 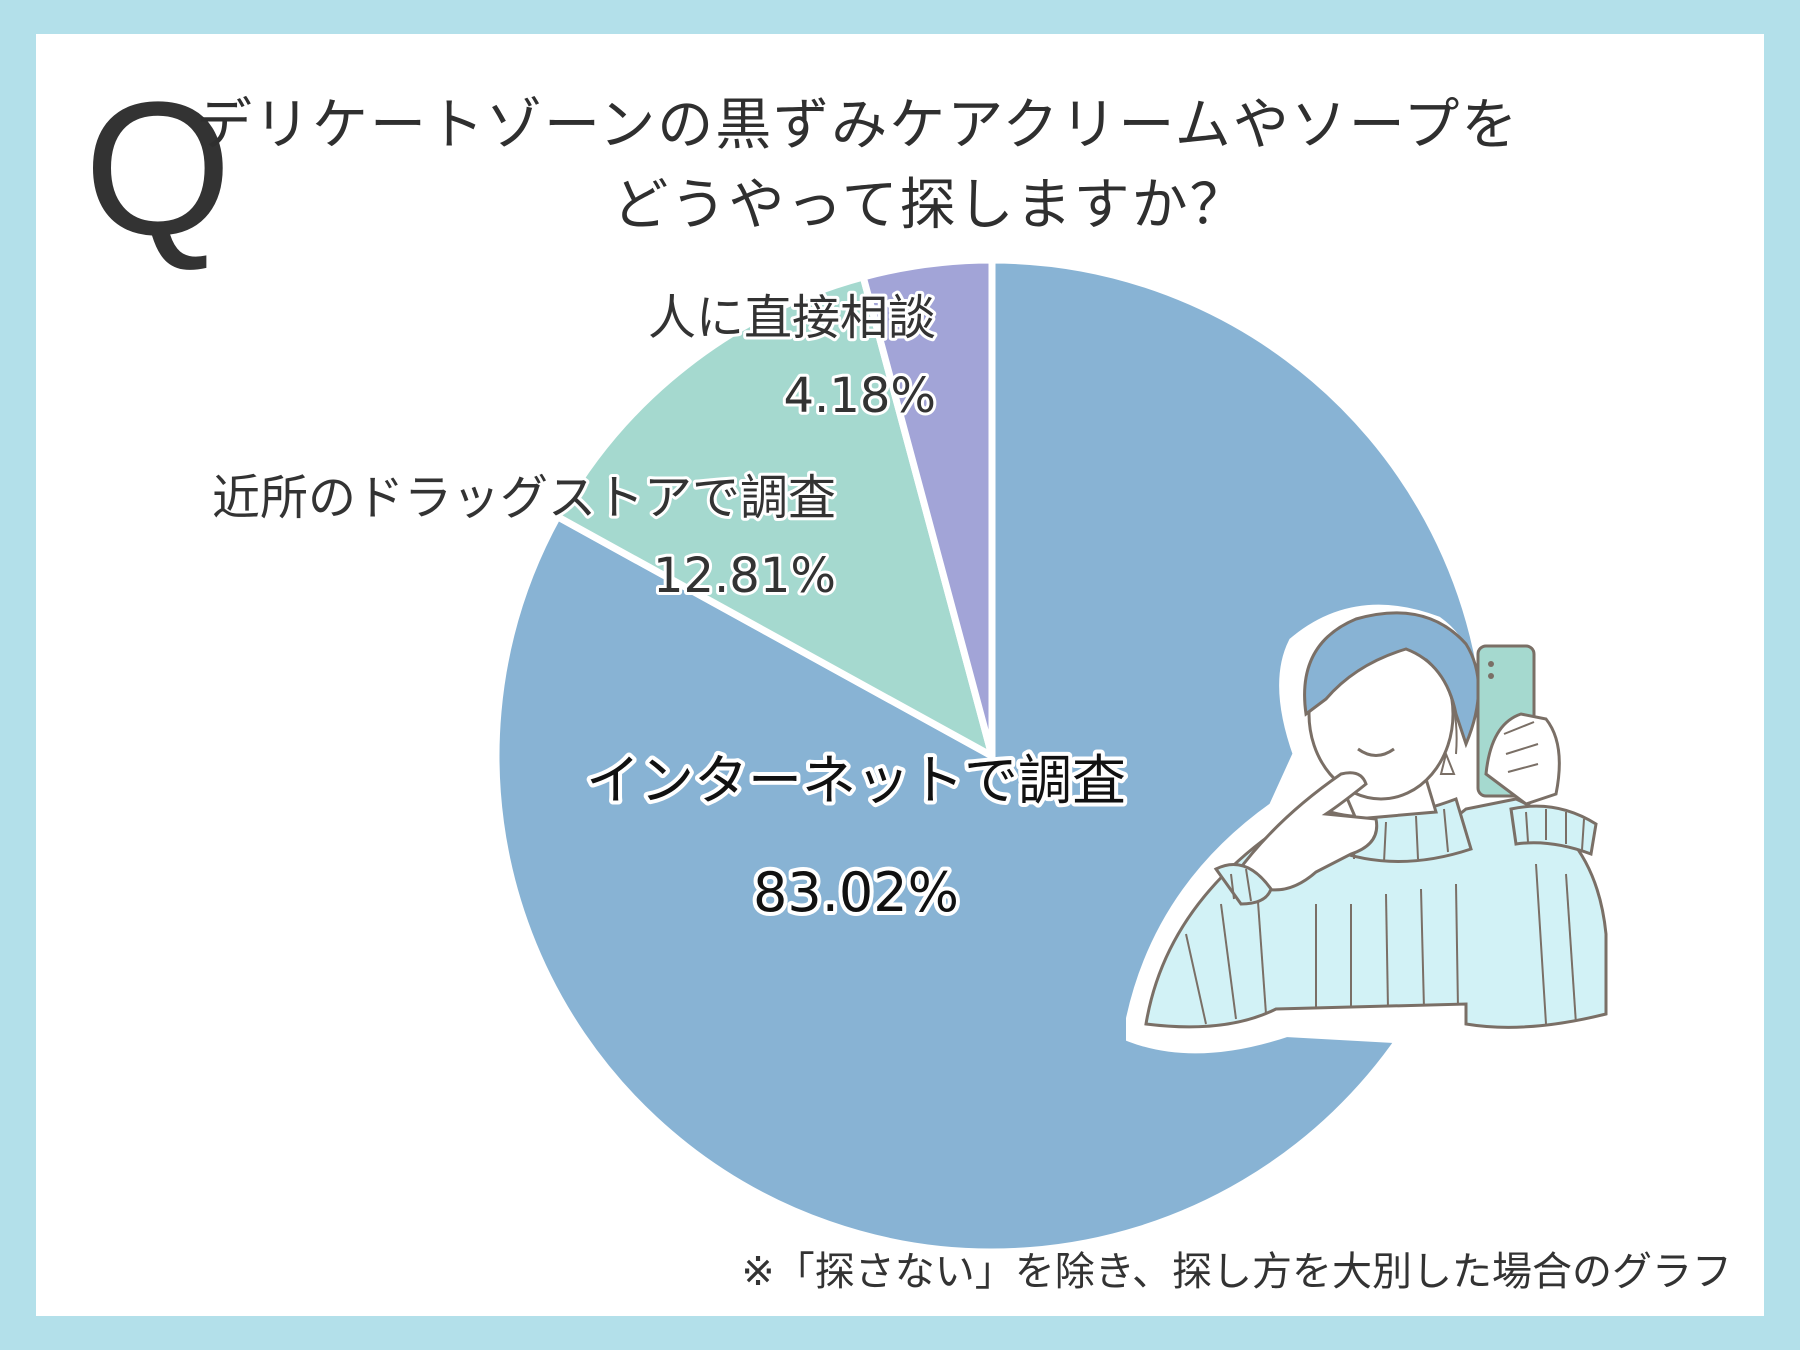 I want to click on pie-slice-label: インターネットで調査, so click(x=856, y=780).